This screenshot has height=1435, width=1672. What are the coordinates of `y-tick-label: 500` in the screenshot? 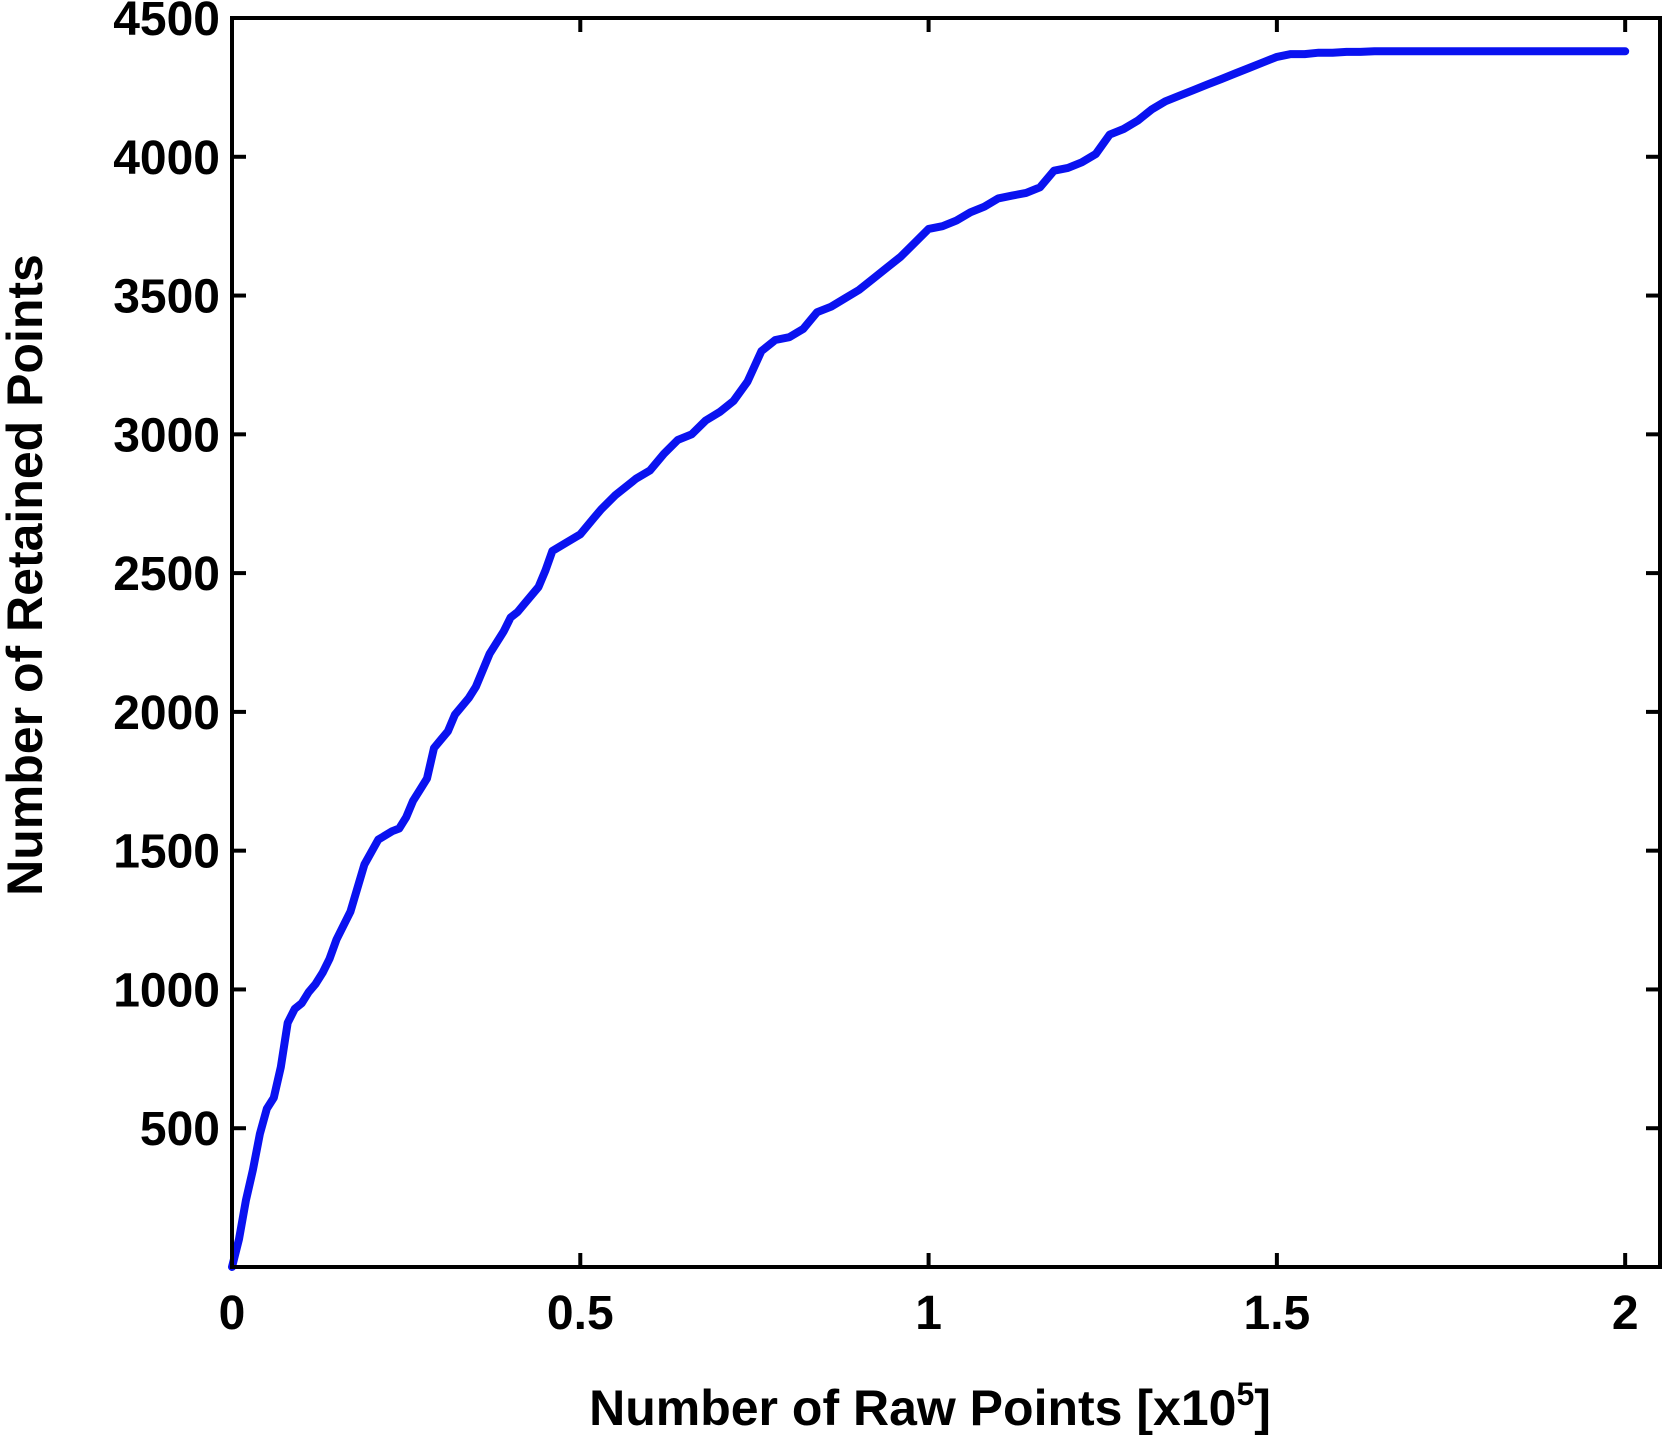 It's located at (180, 1129).